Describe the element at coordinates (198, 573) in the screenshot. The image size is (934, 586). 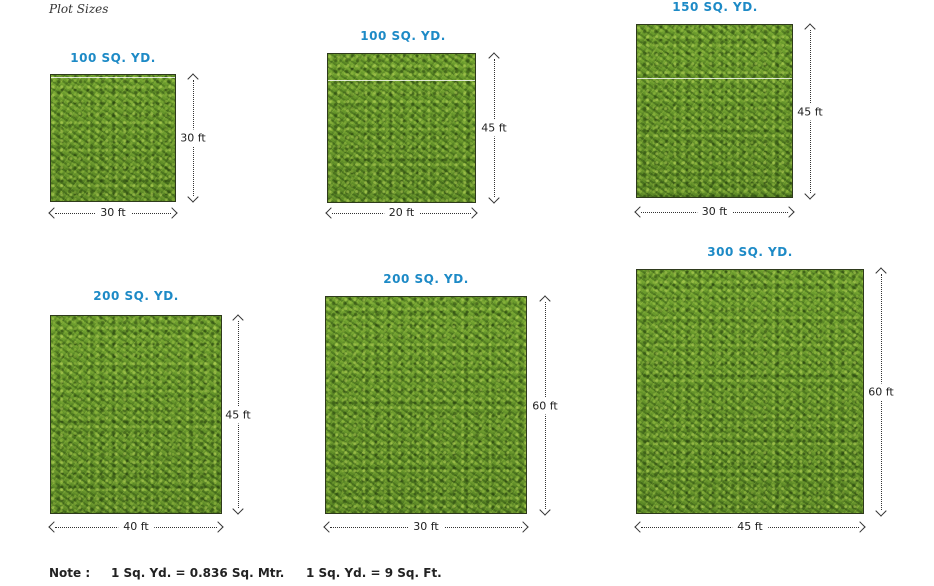
I see `note-conversion-metric: 1 Sq. Yd. = 0.836 Sq. Mtr.` at that location.